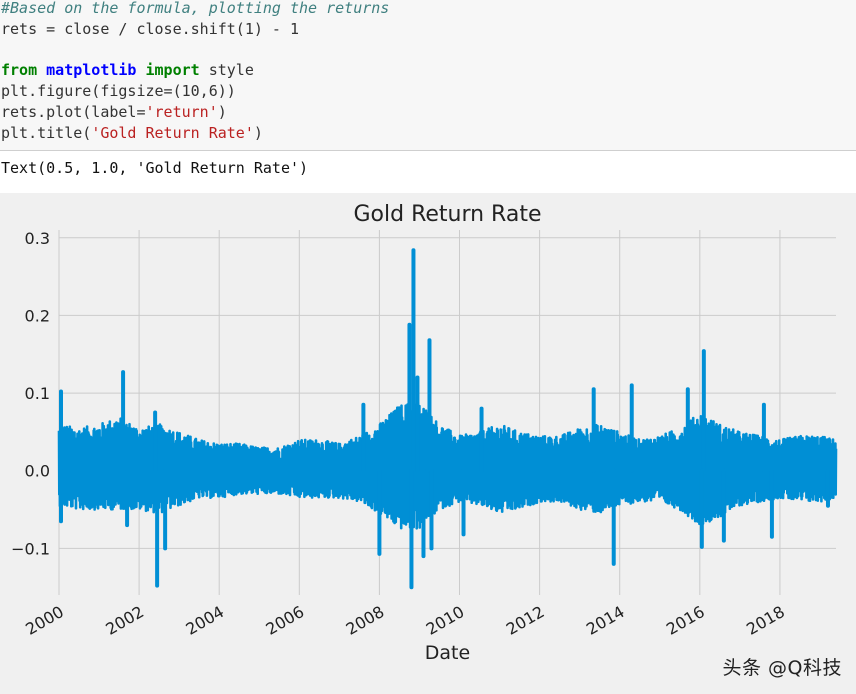  Describe the element at coordinates (46, 132) in the screenshot. I see `code-token: plt.title(` at that location.